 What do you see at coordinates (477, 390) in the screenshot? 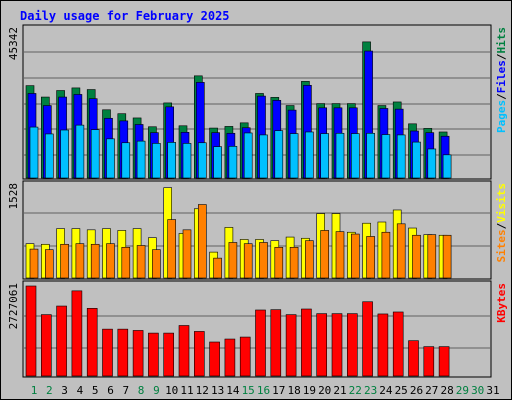
I see `x-tick-label-30: 30` at bounding box center [477, 390].